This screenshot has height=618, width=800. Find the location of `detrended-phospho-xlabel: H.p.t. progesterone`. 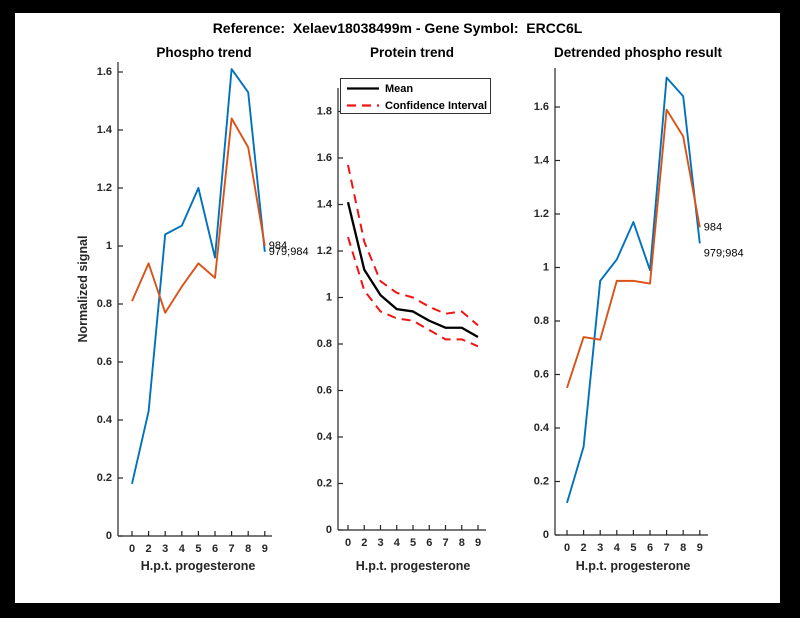

detrended-phospho-xlabel: H.p.t. progesterone is located at coordinates (633, 566).